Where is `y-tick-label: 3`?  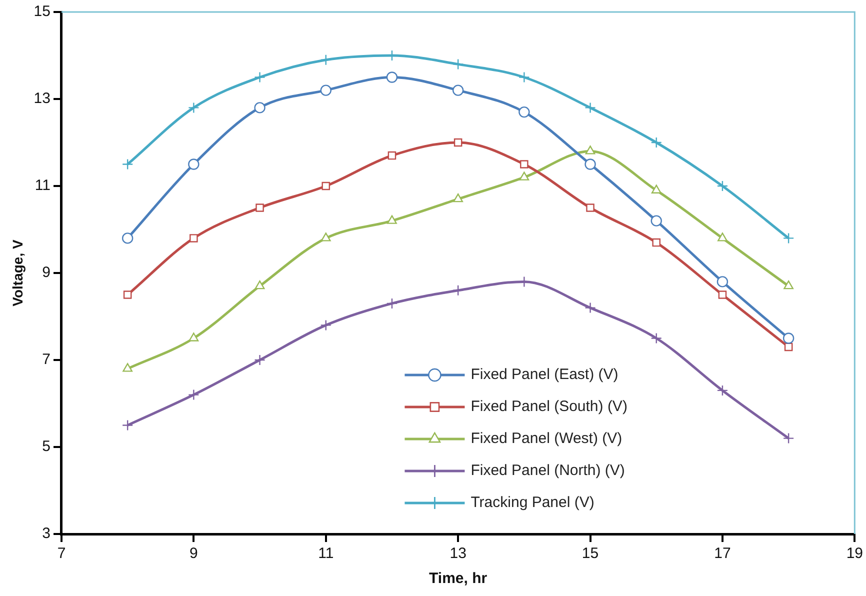 y-tick-label: 3 is located at coordinates (46, 533).